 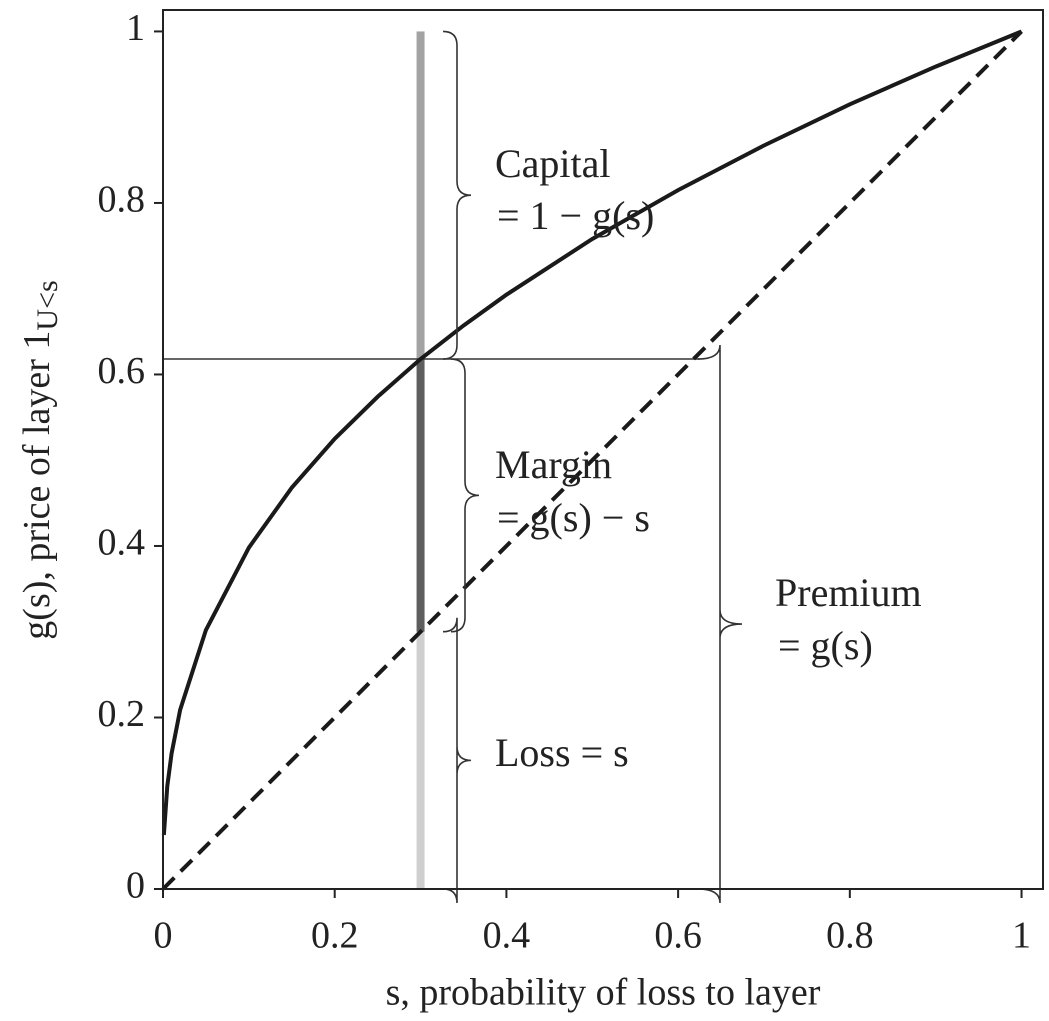 What do you see at coordinates (562, 752) in the screenshot?
I see `annotation: Loss = s` at bounding box center [562, 752].